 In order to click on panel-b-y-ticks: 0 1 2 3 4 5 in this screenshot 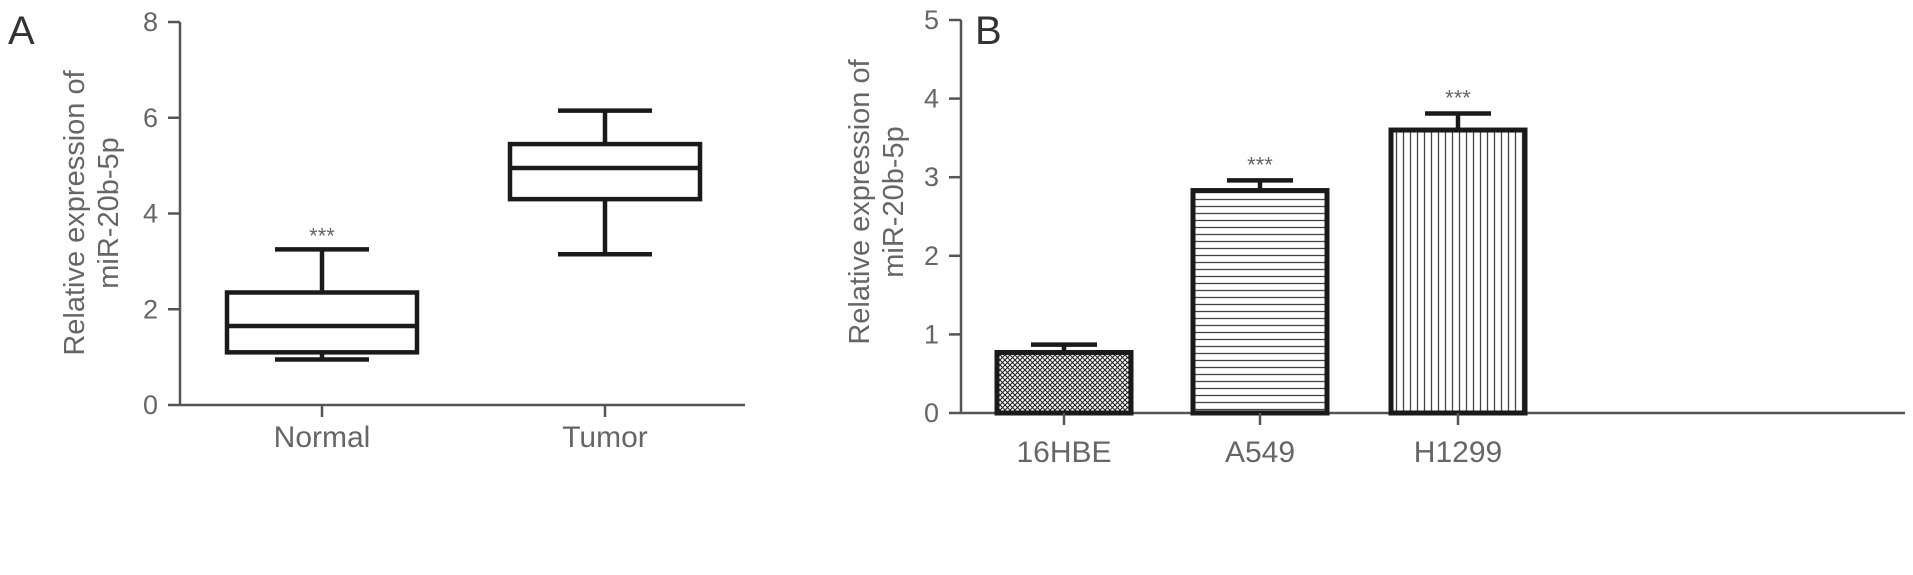, I will do `click(942, 216)`.